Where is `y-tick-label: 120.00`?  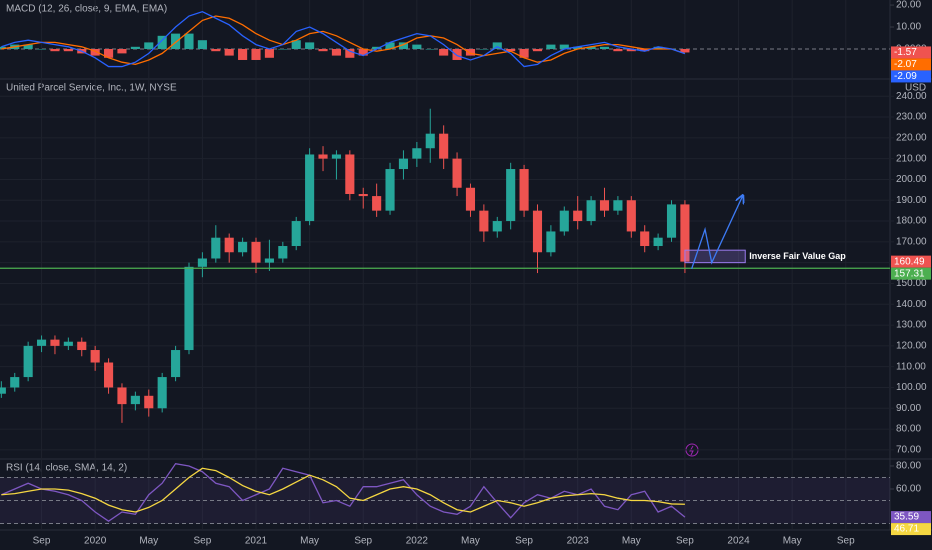 y-tick-label: 120.00 is located at coordinates (911, 346).